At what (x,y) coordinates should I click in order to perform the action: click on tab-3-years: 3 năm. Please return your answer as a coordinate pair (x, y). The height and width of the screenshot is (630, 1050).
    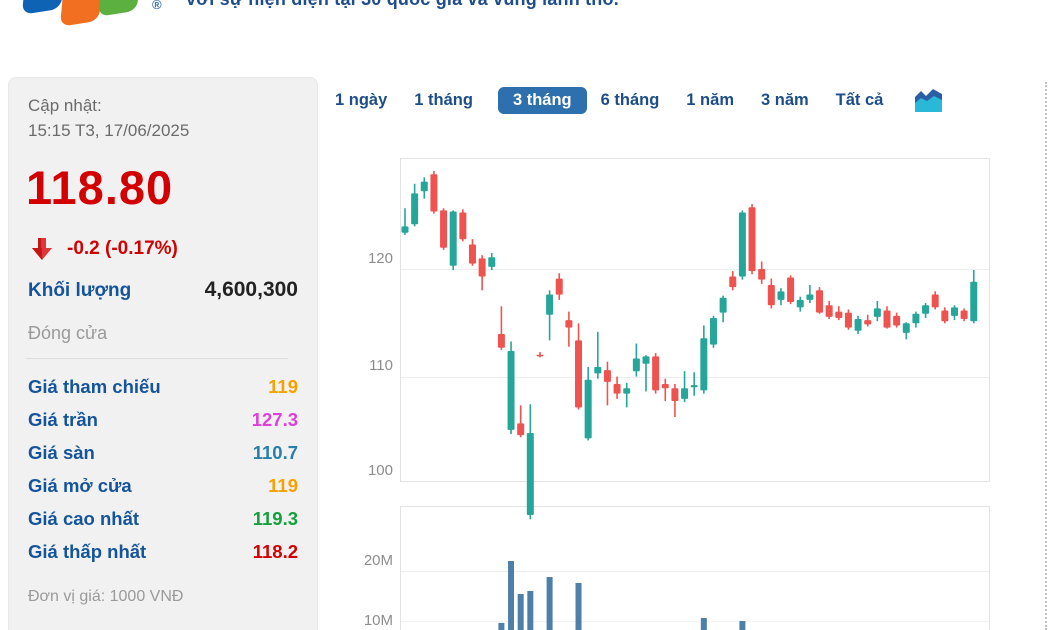
    Looking at the image, I should click on (784, 99).